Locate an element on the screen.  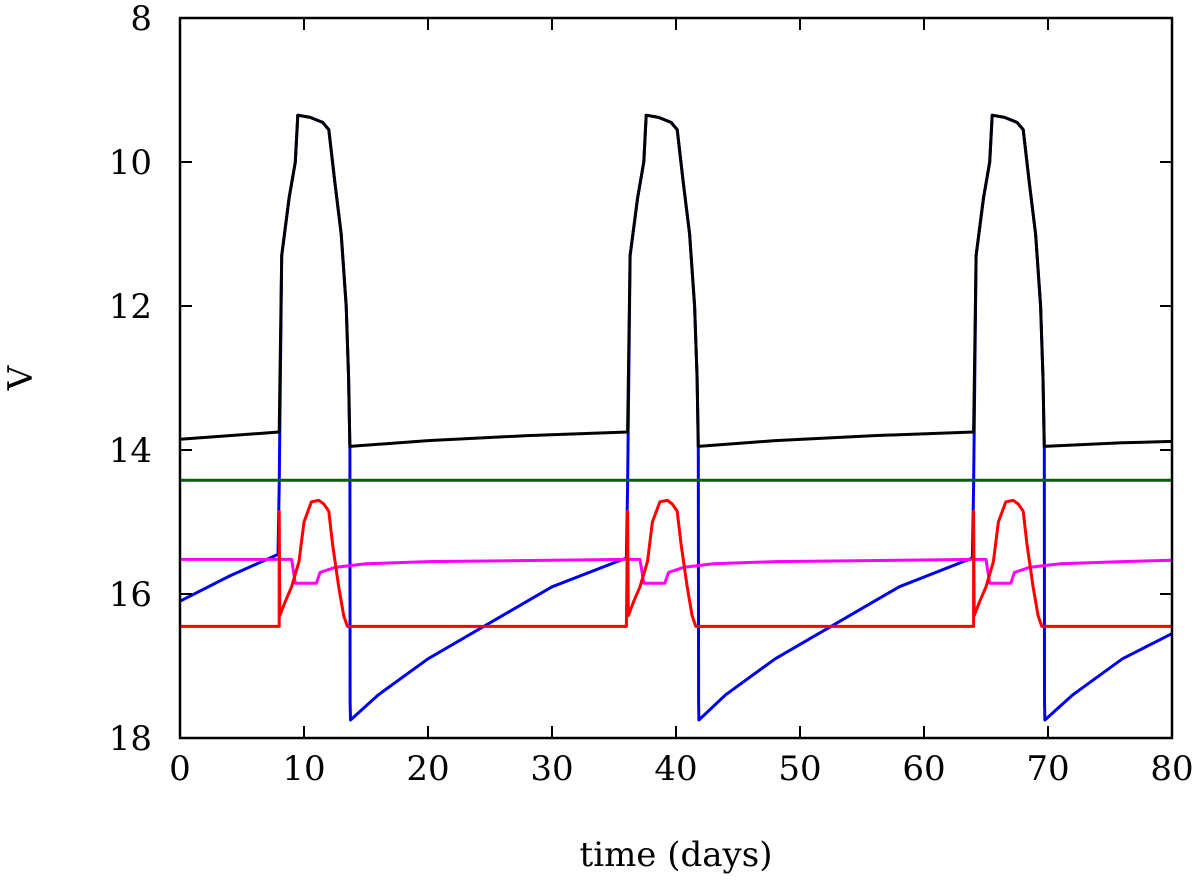
x-axis-title: time (days) is located at coordinates (676, 855).